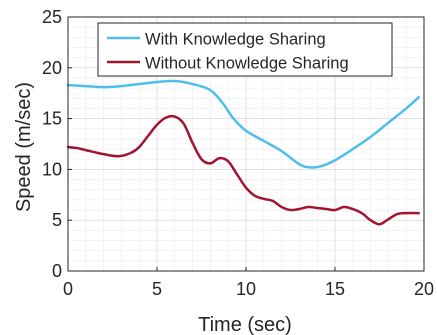  Describe the element at coordinates (52, 144) in the screenshot. I see `y-tick-labels: 0 5 10 15 20 25` at that location.